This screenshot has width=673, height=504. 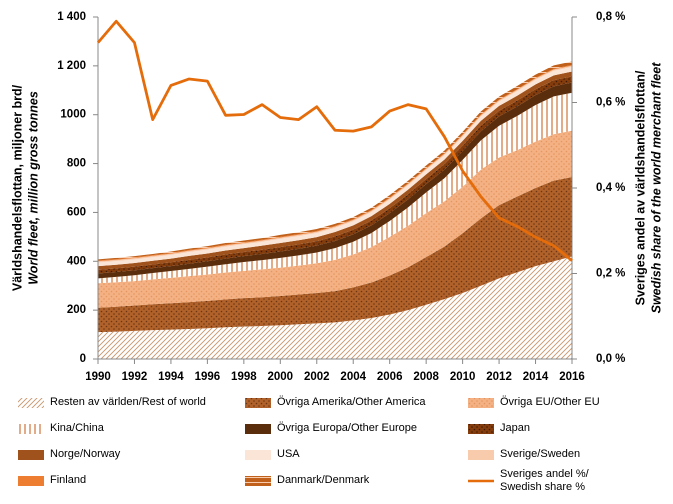 I want to click on legend-item: Övriga Europa/Other Europe, so click(x=331, y=428).